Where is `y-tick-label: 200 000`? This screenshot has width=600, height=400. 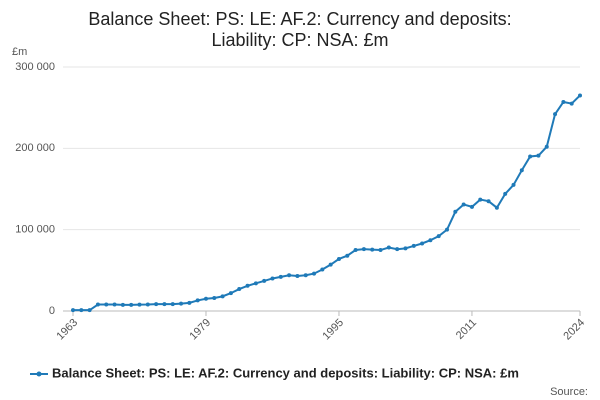 y-tick-label: 200 000 is located at coordinates (35, 148).